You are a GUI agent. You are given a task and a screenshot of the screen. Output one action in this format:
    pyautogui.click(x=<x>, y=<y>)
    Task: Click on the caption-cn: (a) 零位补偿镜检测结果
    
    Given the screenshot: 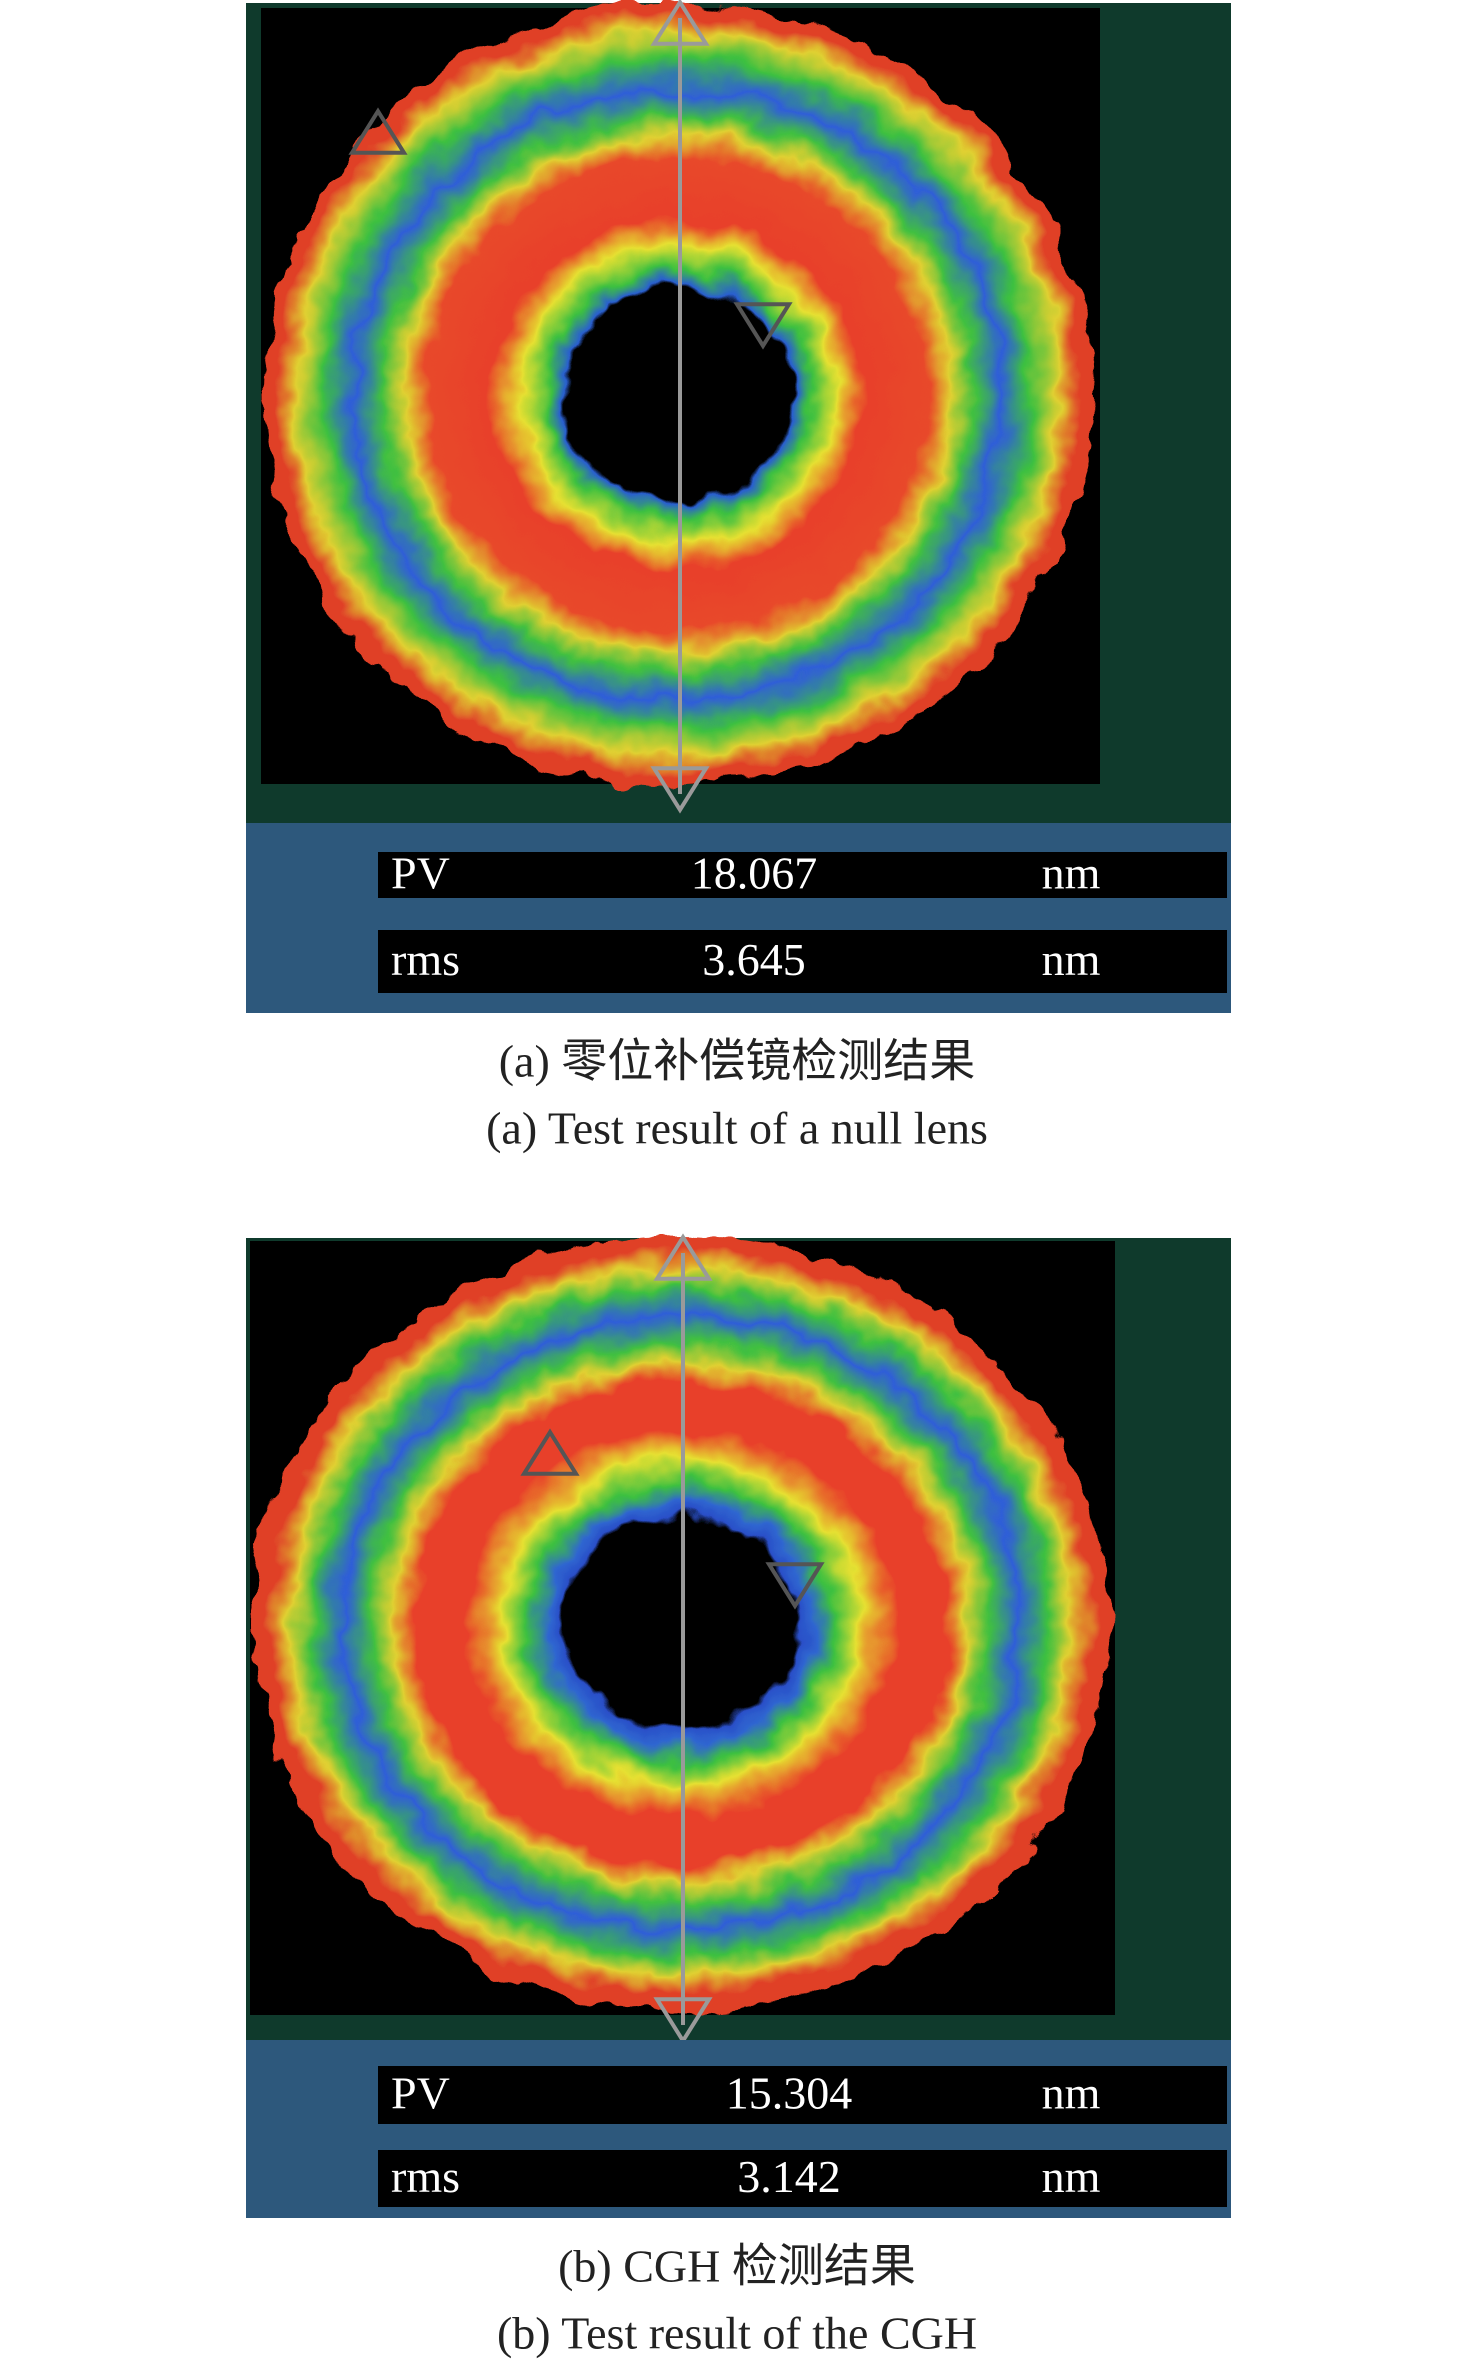 What is the action you would take?
    pyautogui.click(x=737, y=1061)
    